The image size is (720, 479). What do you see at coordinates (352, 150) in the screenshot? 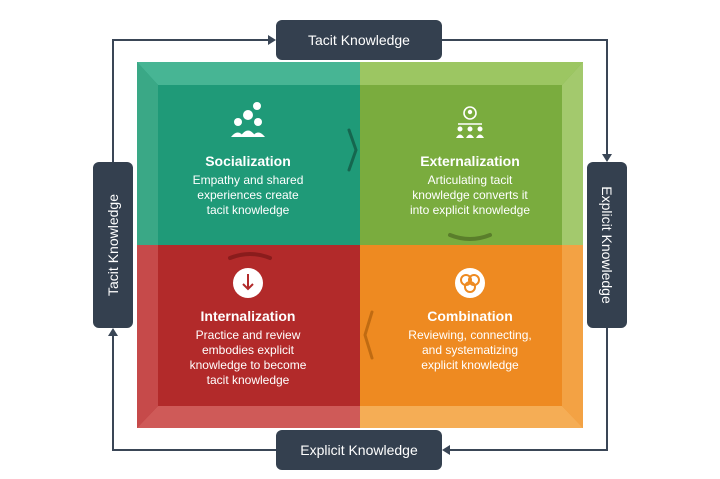
I see `chevron-right-icon` at bounding box center [352, 150].